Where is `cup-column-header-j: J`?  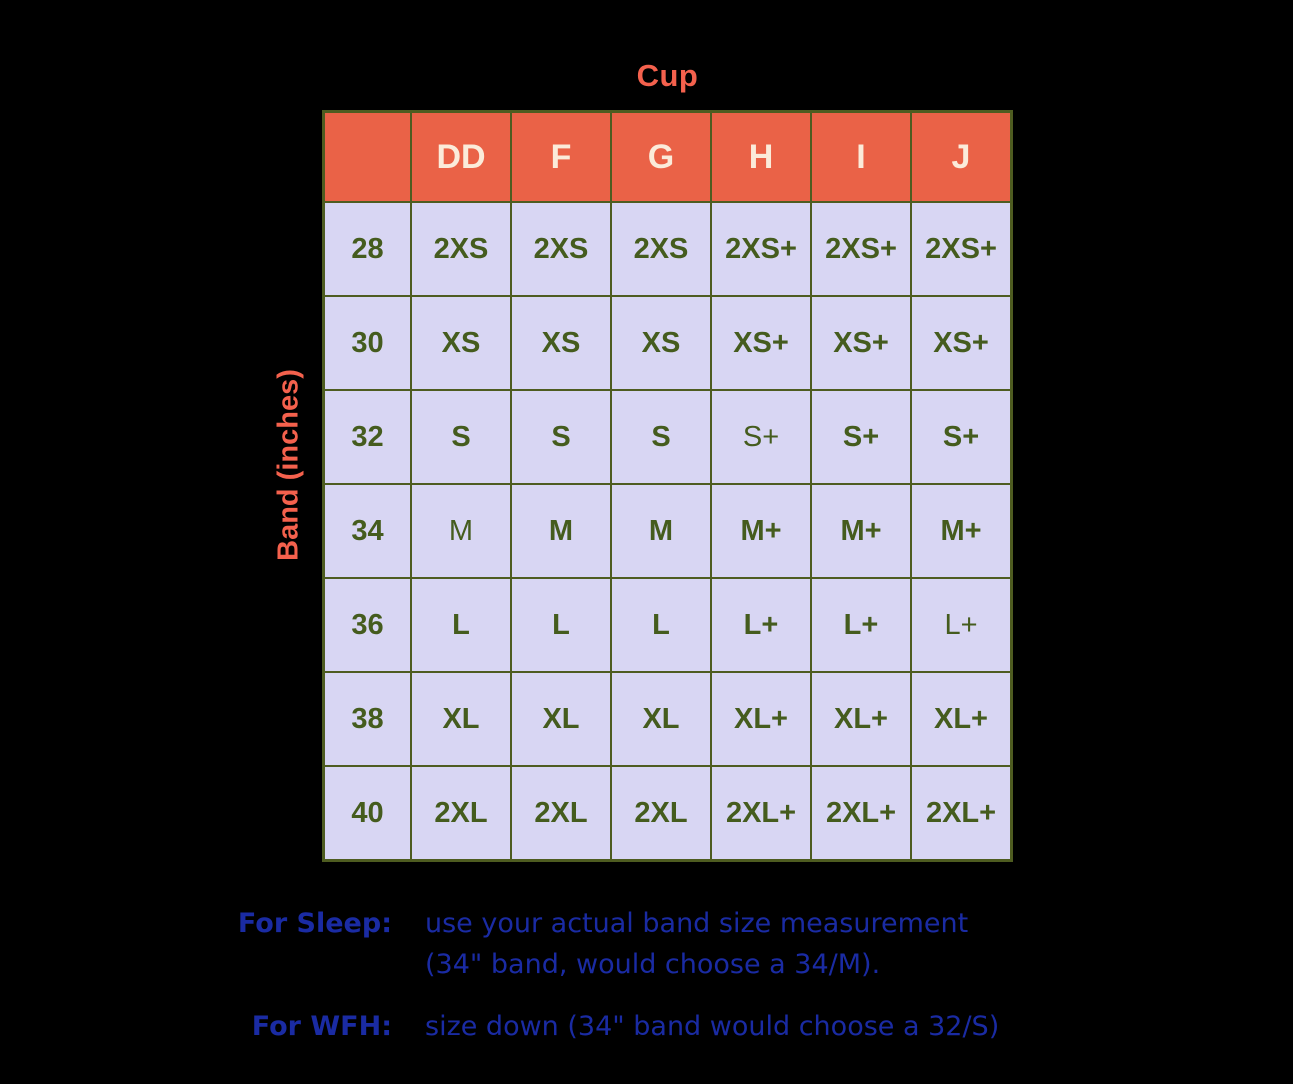
cup-column-header-j: J is located at coordinates (961, 157).